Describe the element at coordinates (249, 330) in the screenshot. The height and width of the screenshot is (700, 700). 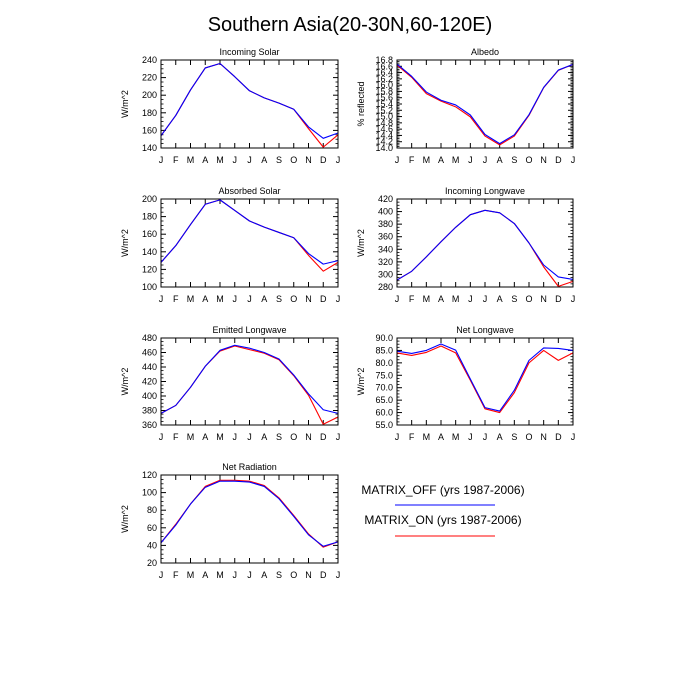
I see `panel-title: Emitted Longwave` at that location.